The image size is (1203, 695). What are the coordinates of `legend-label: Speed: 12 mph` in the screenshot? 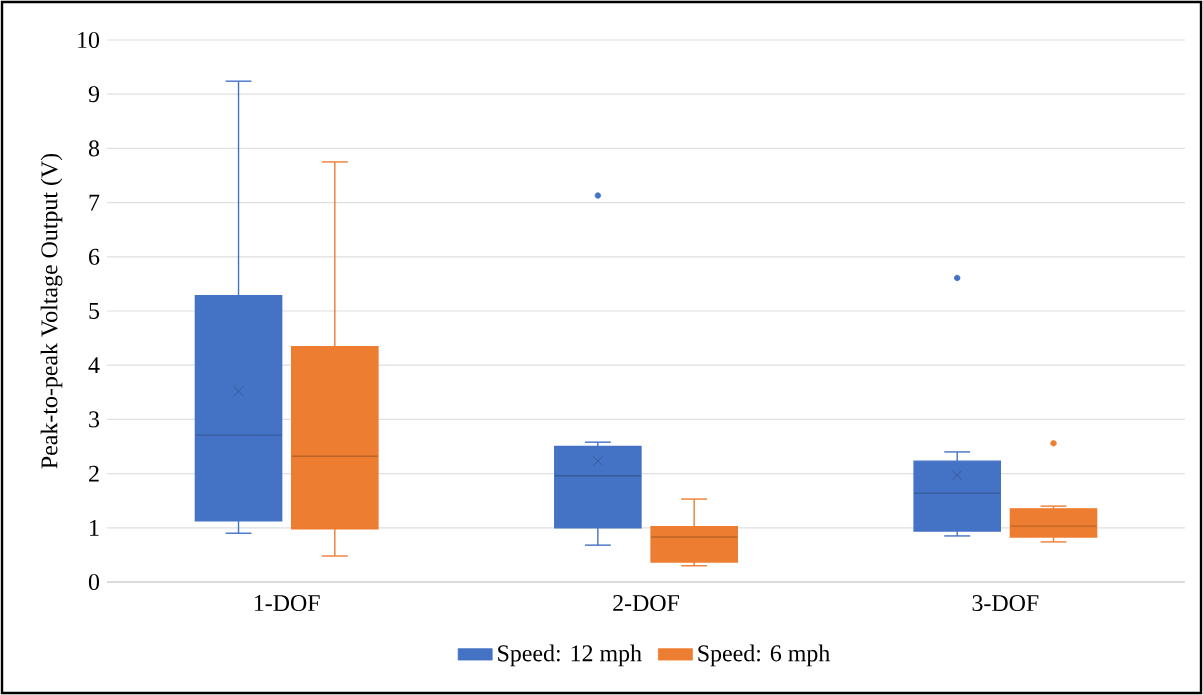 It's located at (570, 655).